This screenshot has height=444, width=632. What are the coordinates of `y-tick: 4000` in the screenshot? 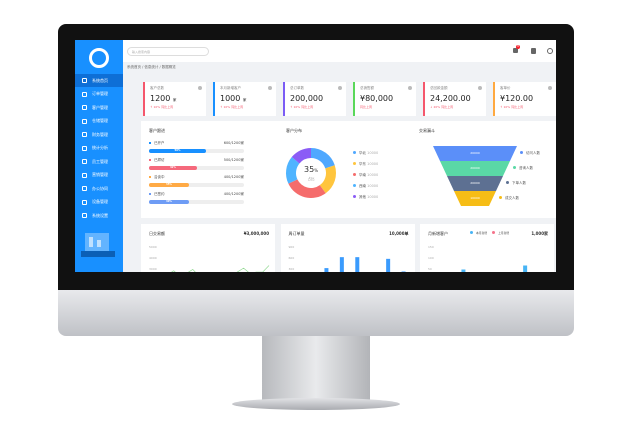 It's located at (153, 258).